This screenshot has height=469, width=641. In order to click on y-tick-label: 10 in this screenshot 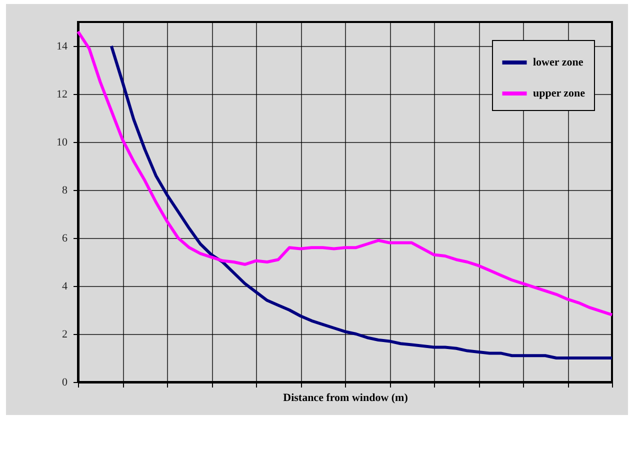, I will do `click(62, 142)`.